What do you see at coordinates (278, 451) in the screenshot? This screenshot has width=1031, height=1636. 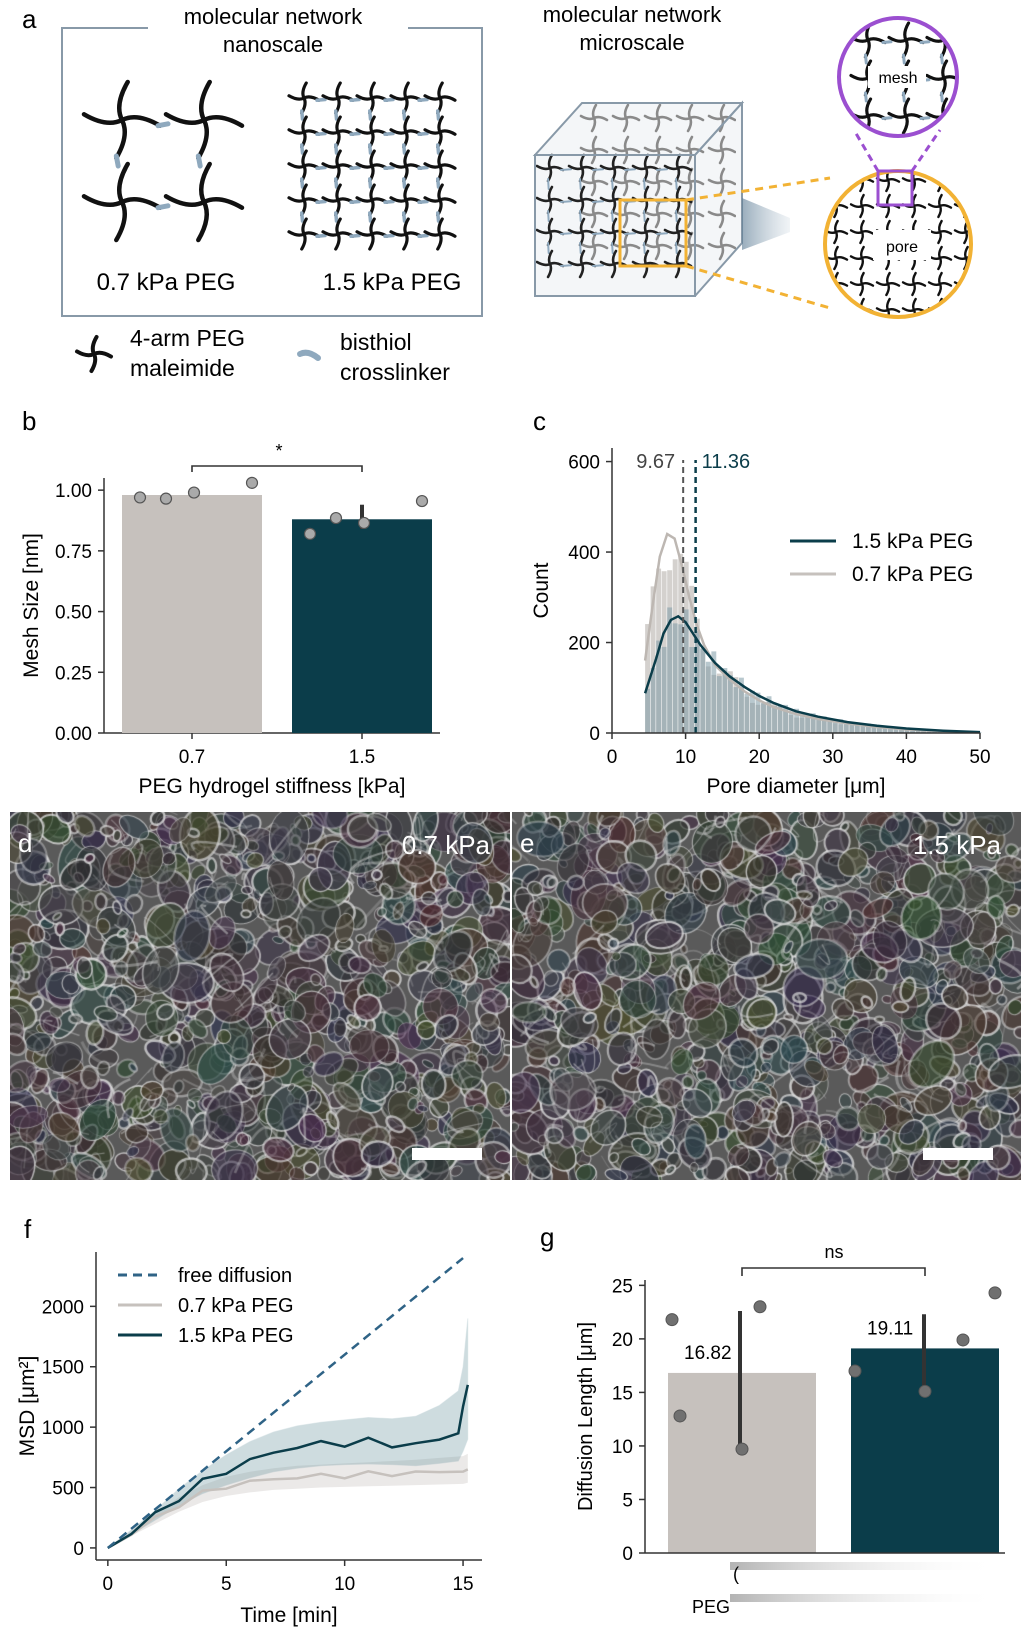 I see `significance-label: *` at bounding box center [278, 451].